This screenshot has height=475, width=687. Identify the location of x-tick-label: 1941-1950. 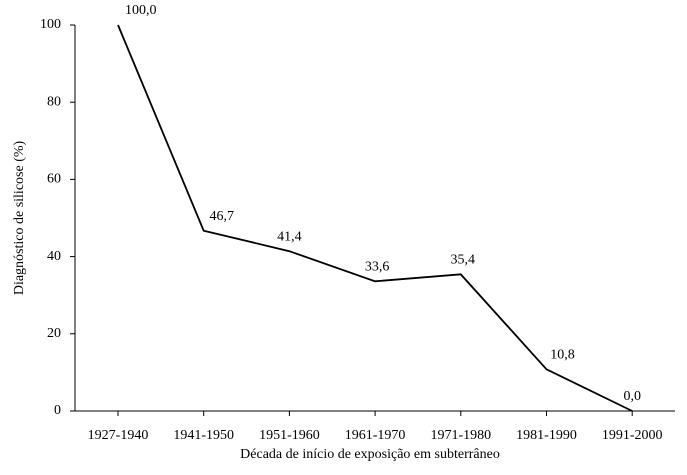
(203, 435).